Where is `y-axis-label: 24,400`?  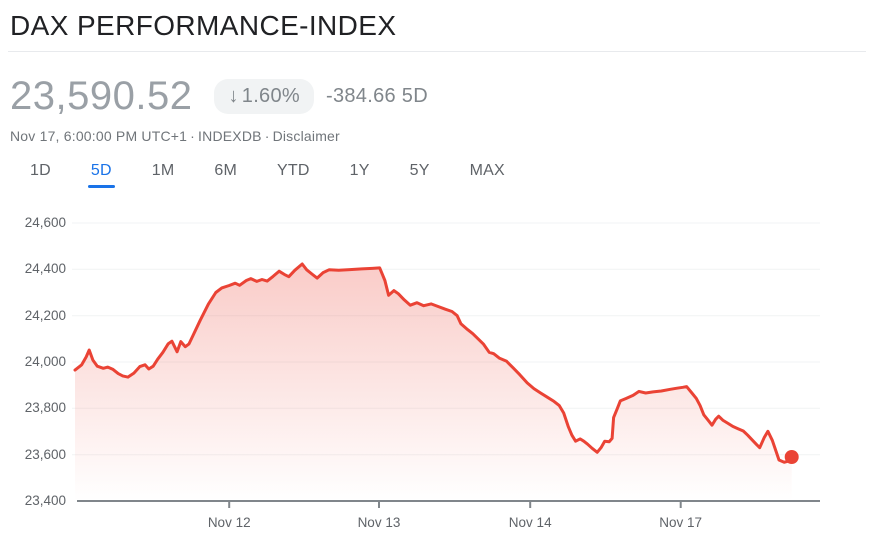
y-axis-label: 24,400 is located at coordinates (45, 269).